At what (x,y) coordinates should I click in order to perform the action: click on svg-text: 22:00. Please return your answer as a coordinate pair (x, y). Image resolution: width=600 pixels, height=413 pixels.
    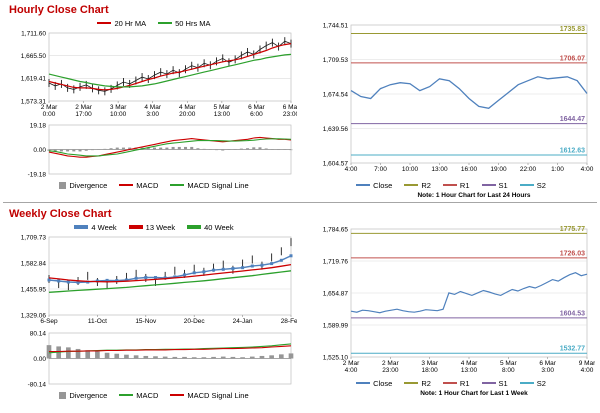
    Looking at the image, I should click on (528, 169).